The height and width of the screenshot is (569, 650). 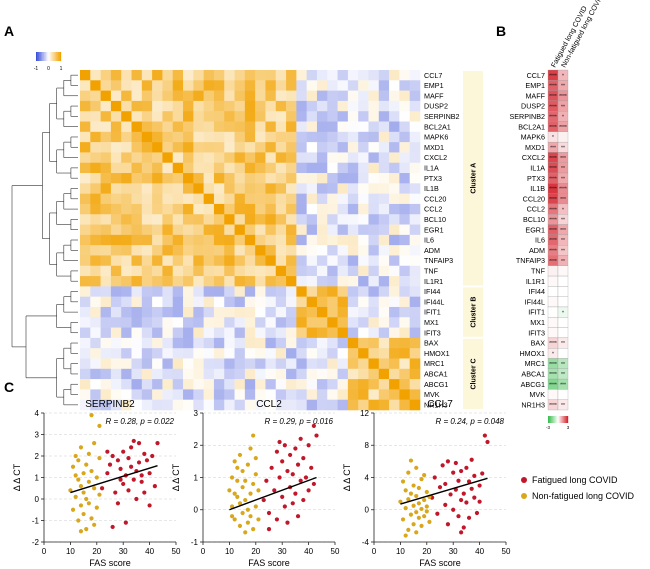 What do you see at coordinates (442, 116) in the screenshot?
I see `gene-label-serpinb2: SERPINB2` at bounding box center [442, 116].